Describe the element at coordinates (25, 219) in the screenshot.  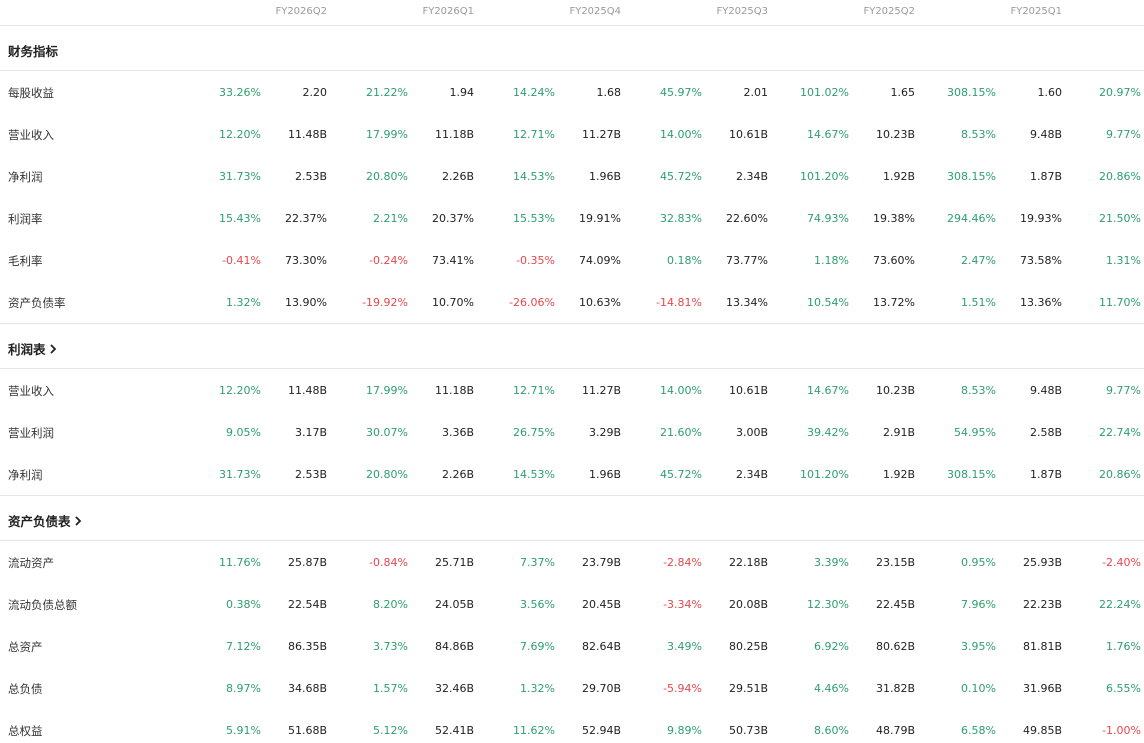
I see `row-label: 利润率` at that location.